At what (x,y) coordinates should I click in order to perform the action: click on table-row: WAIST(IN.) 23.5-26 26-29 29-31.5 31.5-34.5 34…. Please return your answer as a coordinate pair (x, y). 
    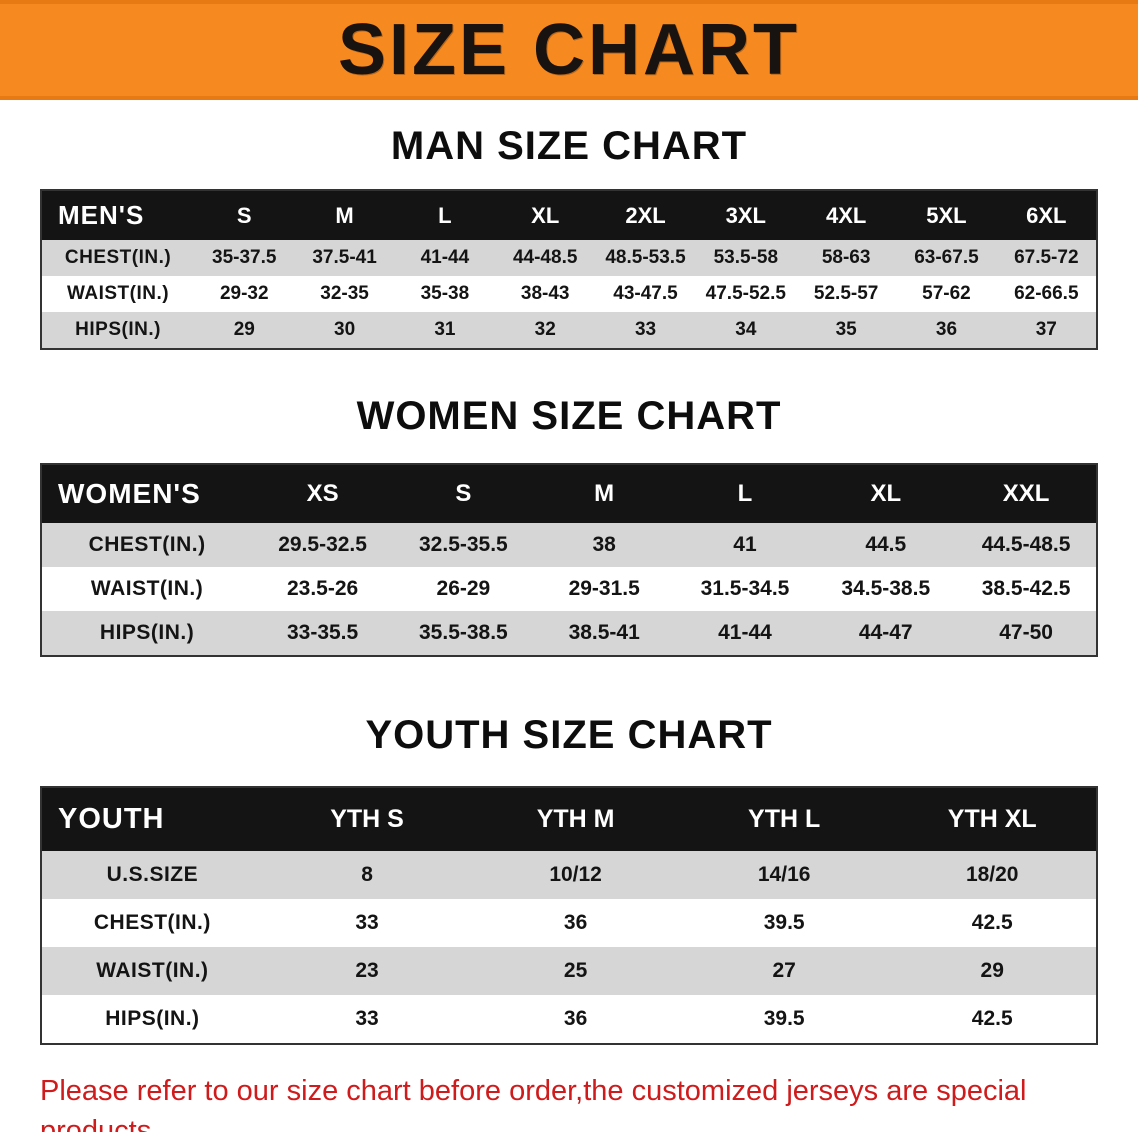
    Looking at the image, I should click on (569, 589).